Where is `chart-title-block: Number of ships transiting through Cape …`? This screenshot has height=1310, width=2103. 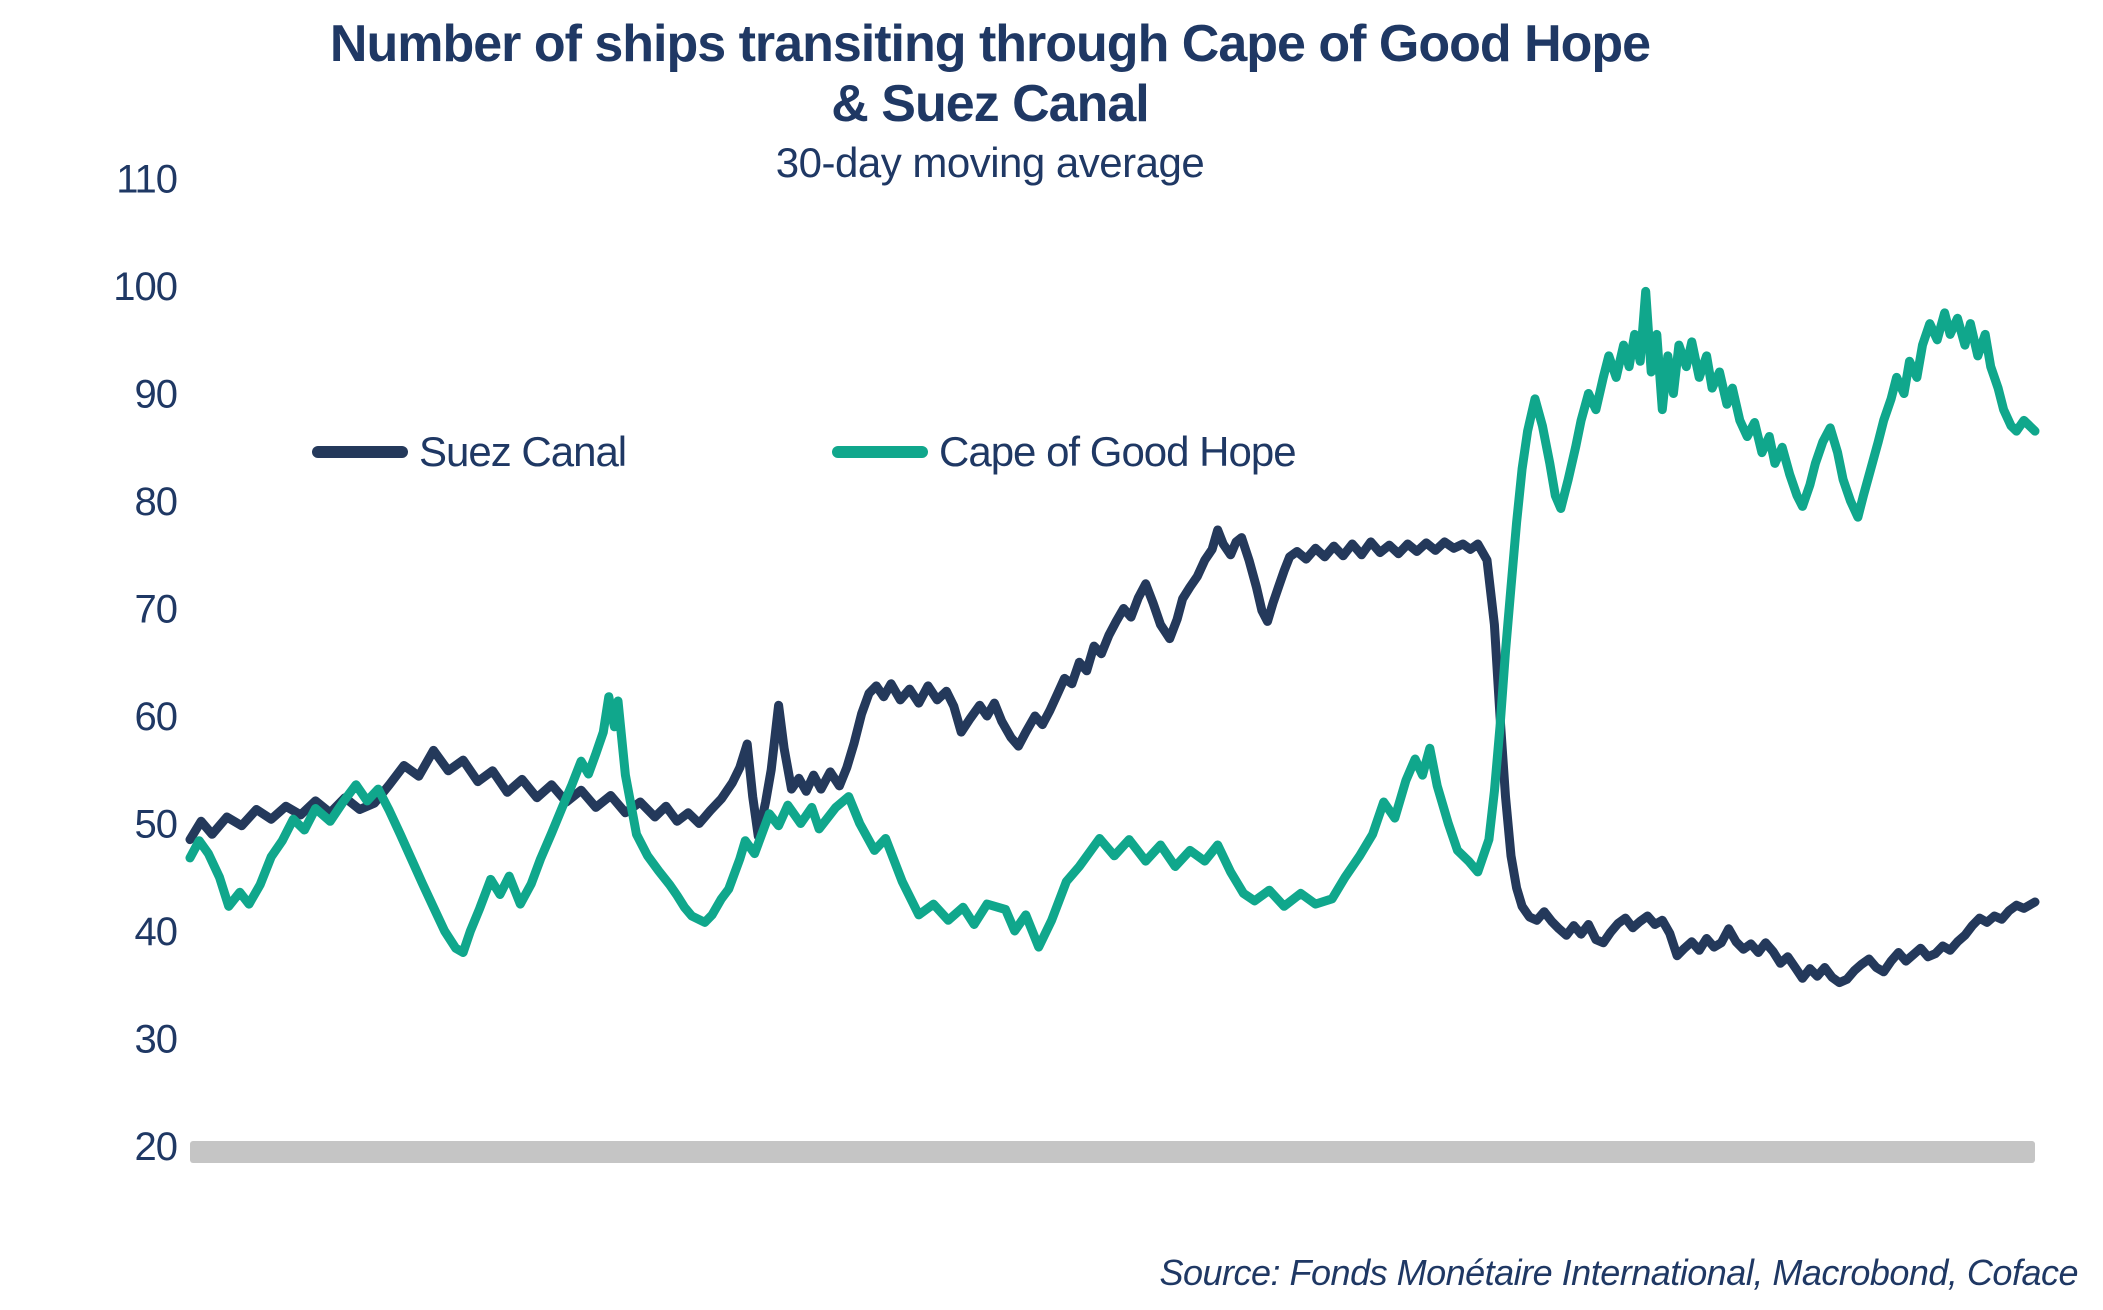 chart-title-block: Number of ships transiting through Cape … is located at coordinates (990, 101).